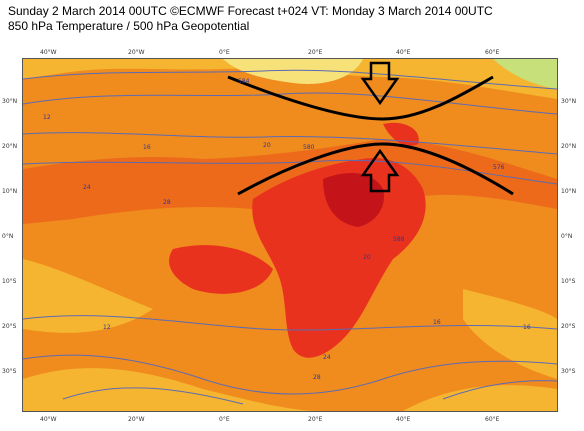 This screenshot has height=431, width=584. Describe the element at coordinates (10, 191) in the screenshot. I see `lat-tick-10n-left: 10°N` at that location.